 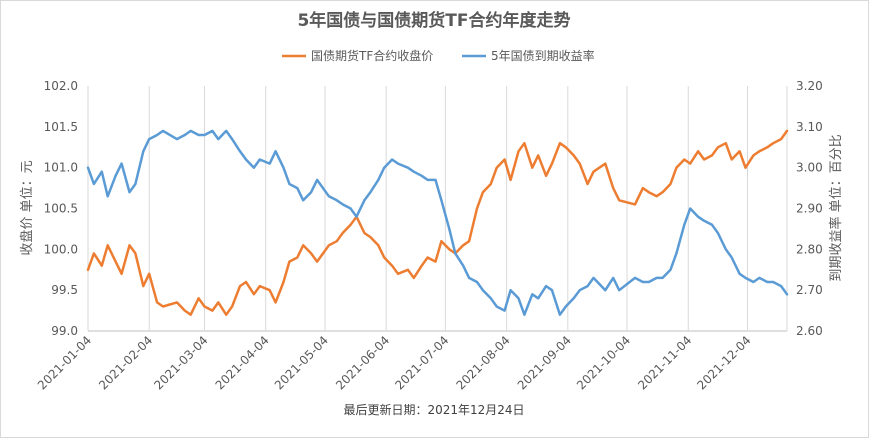 I want to click on left-tick-label: 101.5, so click(x=61, y=127).